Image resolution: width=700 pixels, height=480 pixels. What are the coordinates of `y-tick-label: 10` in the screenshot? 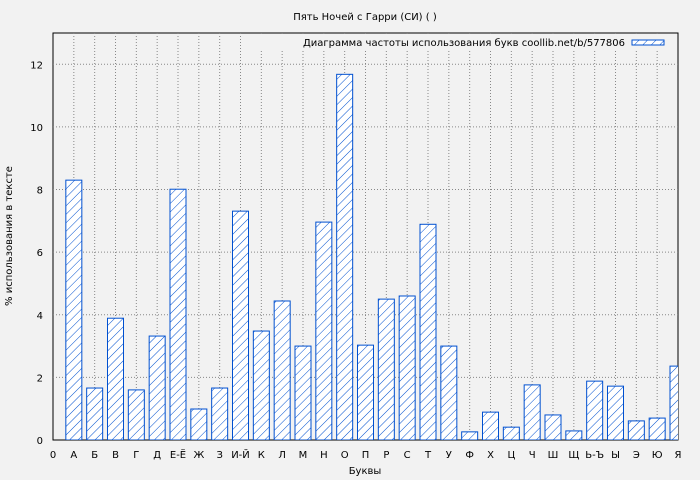 It's located at (36, 128).